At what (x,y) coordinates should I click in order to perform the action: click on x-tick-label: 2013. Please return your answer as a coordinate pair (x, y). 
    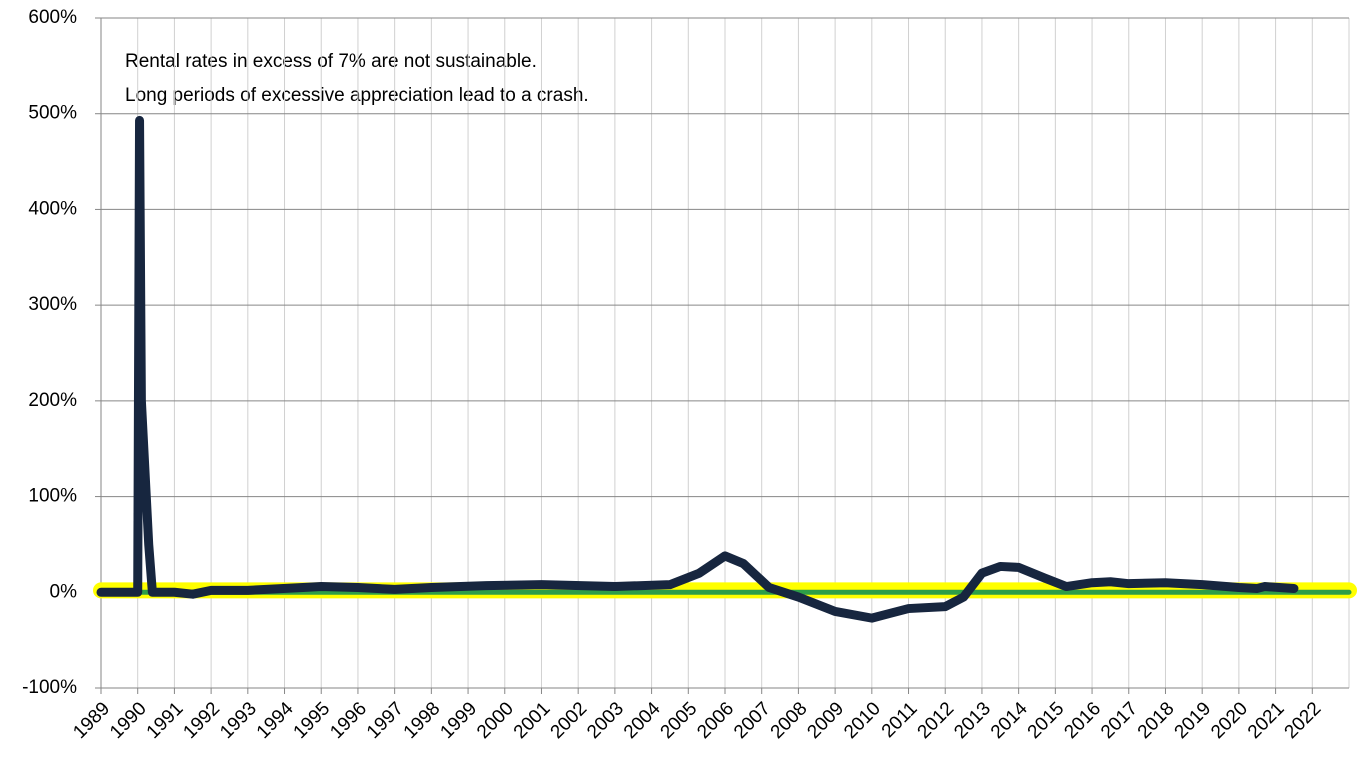
    Looking at the image, I should click on (972, 720).